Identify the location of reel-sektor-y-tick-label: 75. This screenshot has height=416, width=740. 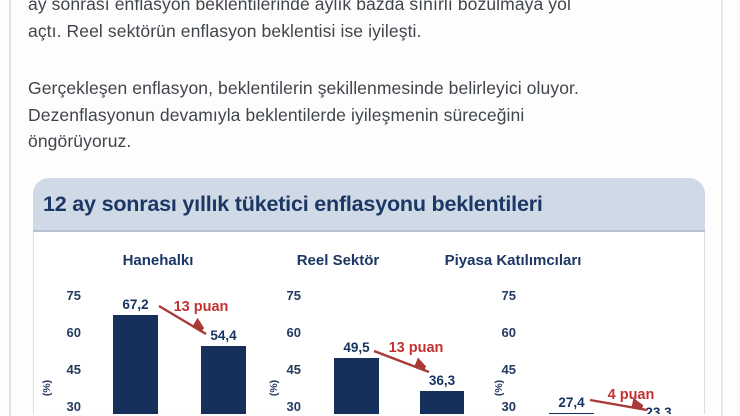
(293, 295).